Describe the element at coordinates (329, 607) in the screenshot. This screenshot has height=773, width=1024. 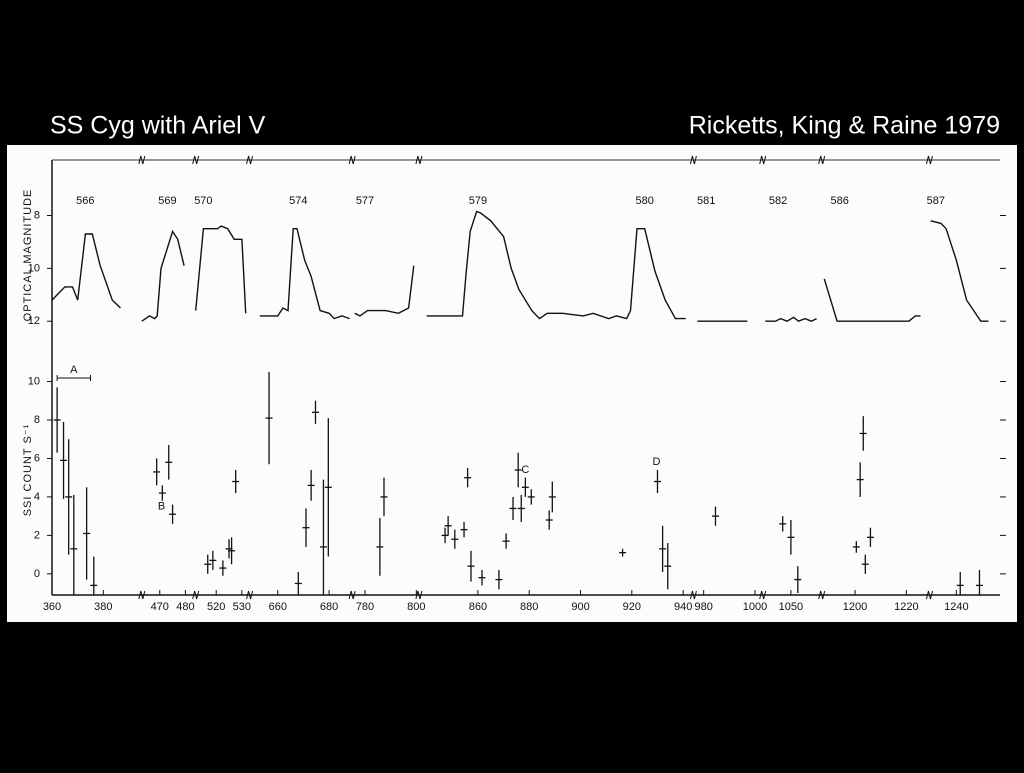
I see `x-tick-label: 680` at that location.